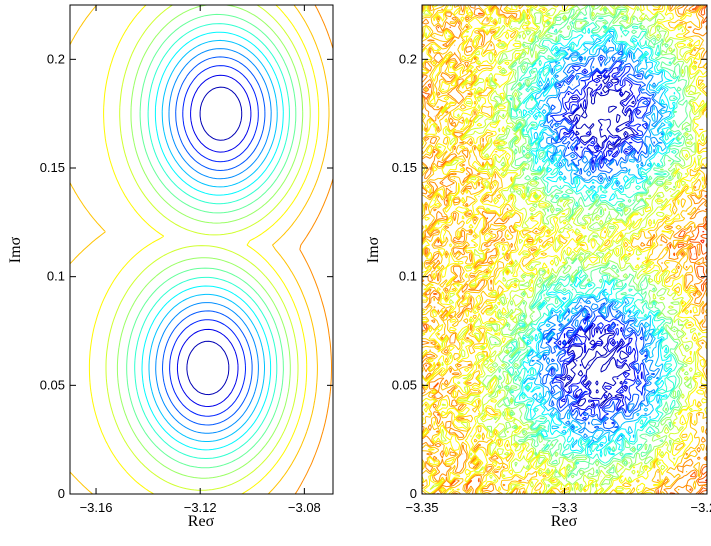  Describe the element at coordinates (373, 249) in the screenshot. I see `right-y-axis-label: Imσ` at that location.